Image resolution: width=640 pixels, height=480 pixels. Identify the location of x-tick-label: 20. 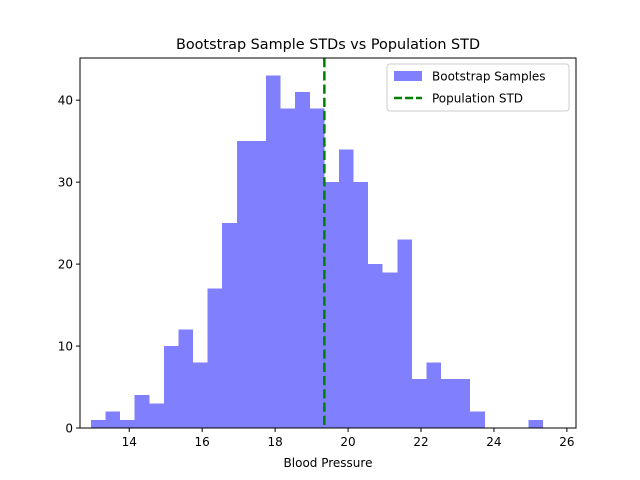
(347, 442).